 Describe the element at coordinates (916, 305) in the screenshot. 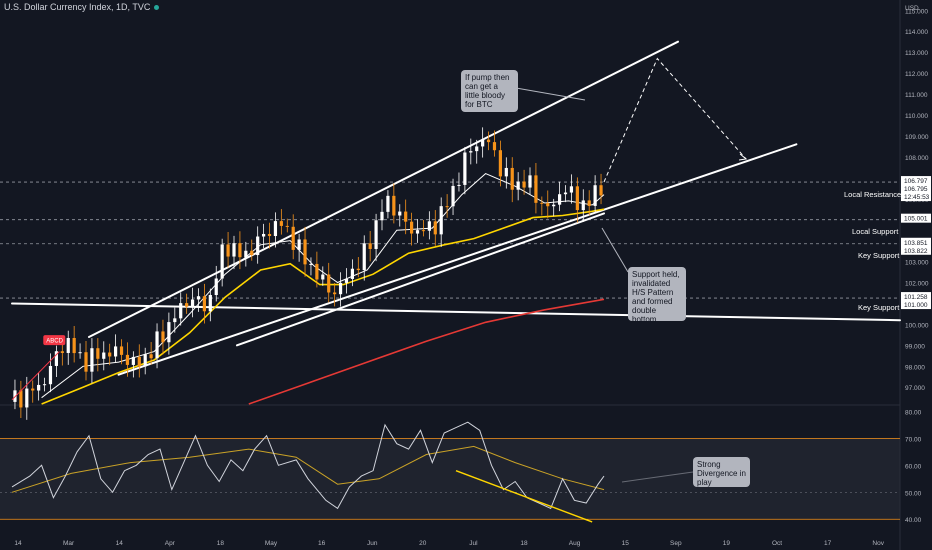

I see `price-tag-text: 101.000` at that location.